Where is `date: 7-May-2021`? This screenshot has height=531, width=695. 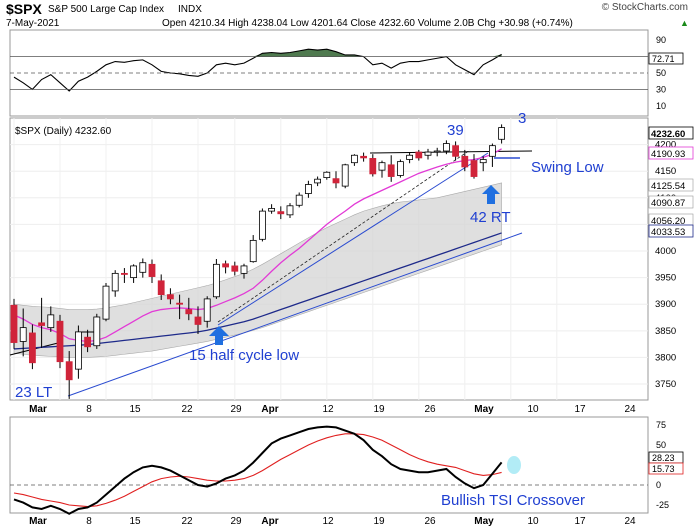 date: 7-May-2021 is located at coordinates (33, 23).